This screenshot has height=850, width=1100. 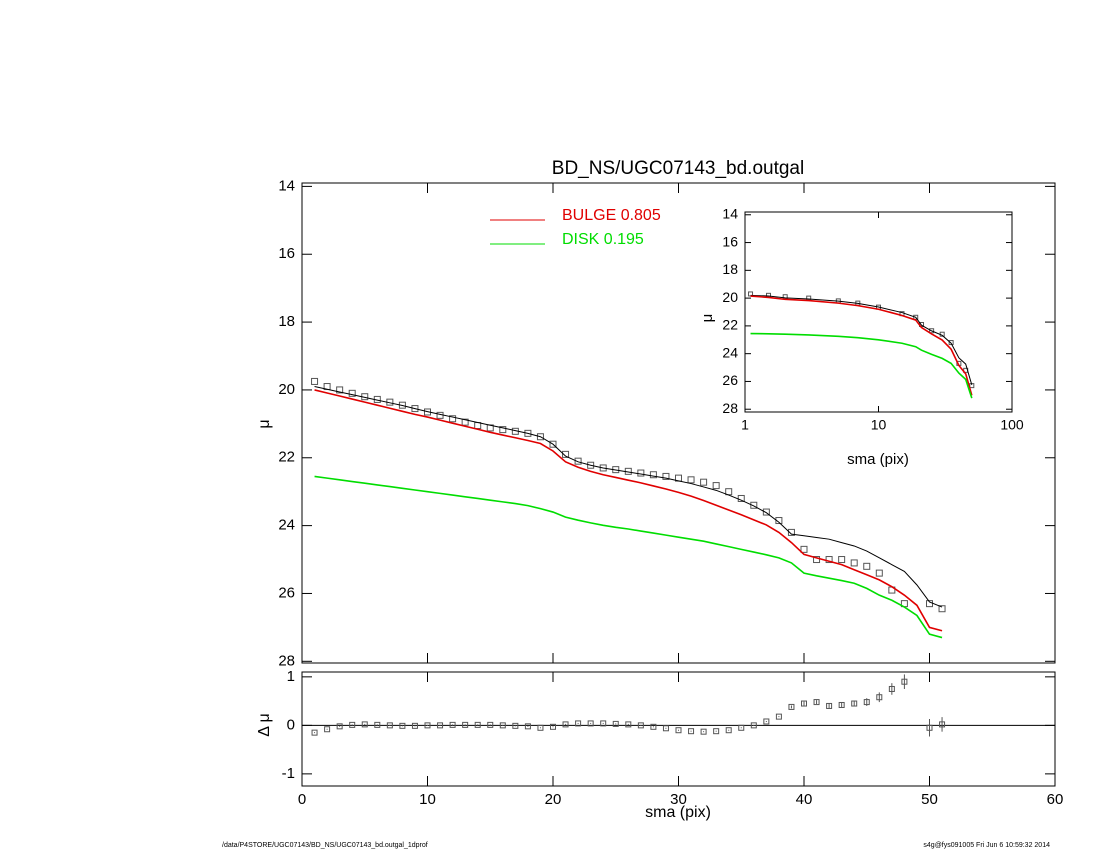 What do you see at coordinates (264, 724) in the screenshot?
I see `y-axis-label: Δ μ` at bounding box center [264, 724].